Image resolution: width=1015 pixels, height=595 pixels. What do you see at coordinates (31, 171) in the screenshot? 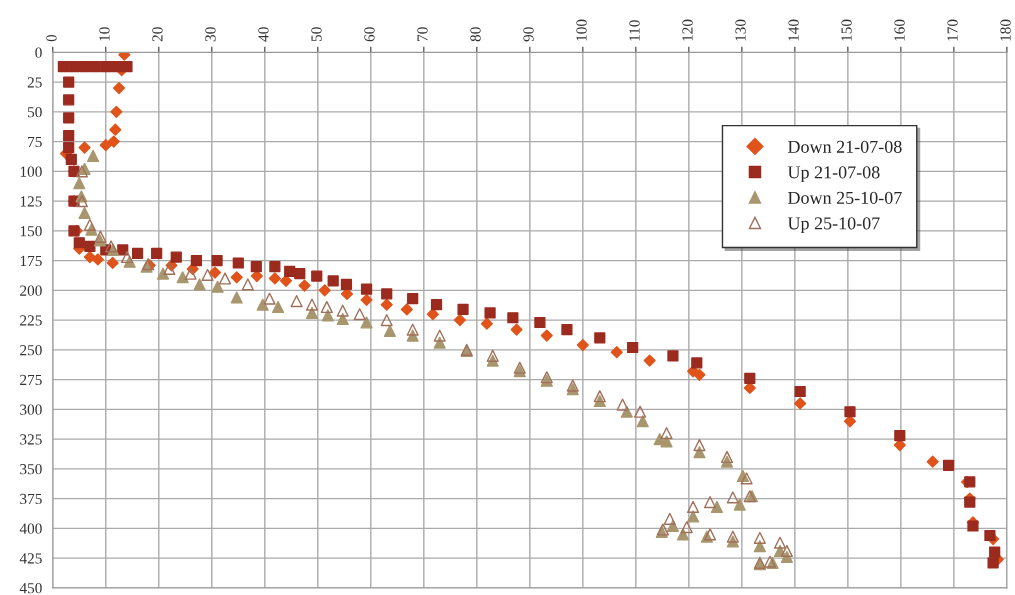
I see `y-tick-label: 100` at bounding box center [31, 171].